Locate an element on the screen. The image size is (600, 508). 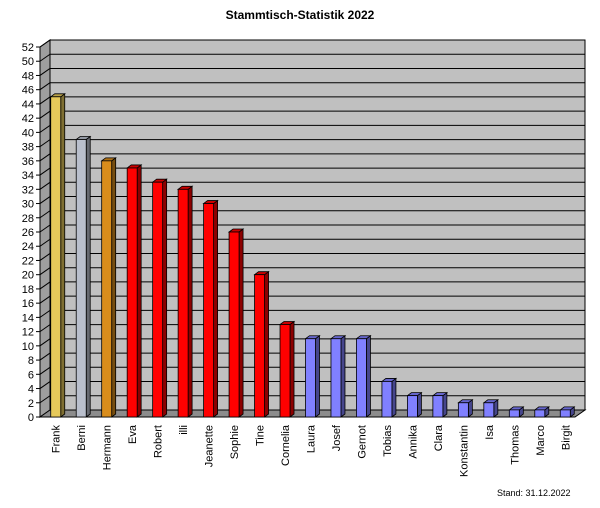
category-label: Josef is located at coordinates (337, 437).